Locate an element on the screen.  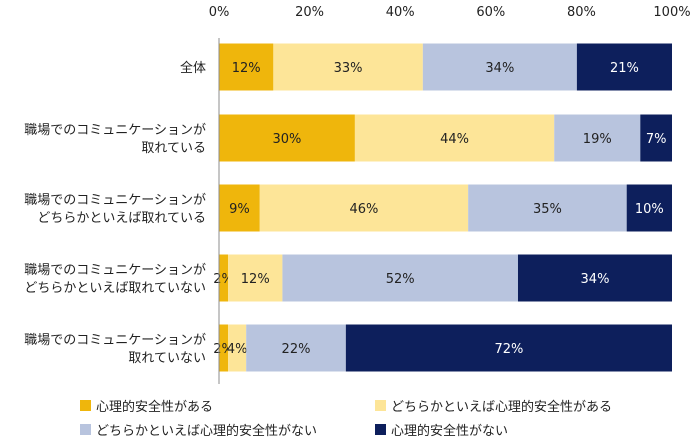
data-label: 46% is located at coordinates (364, 209).